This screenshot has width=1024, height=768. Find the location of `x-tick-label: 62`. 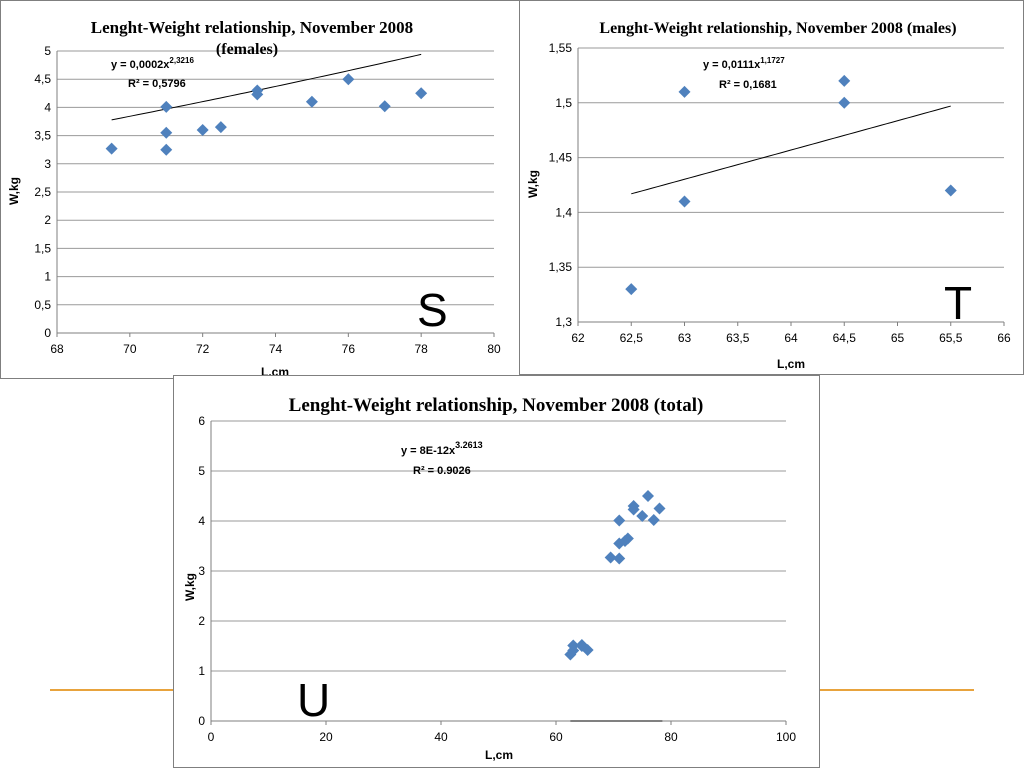

x-tick-label: 62 is located at coordinates (578, 338).